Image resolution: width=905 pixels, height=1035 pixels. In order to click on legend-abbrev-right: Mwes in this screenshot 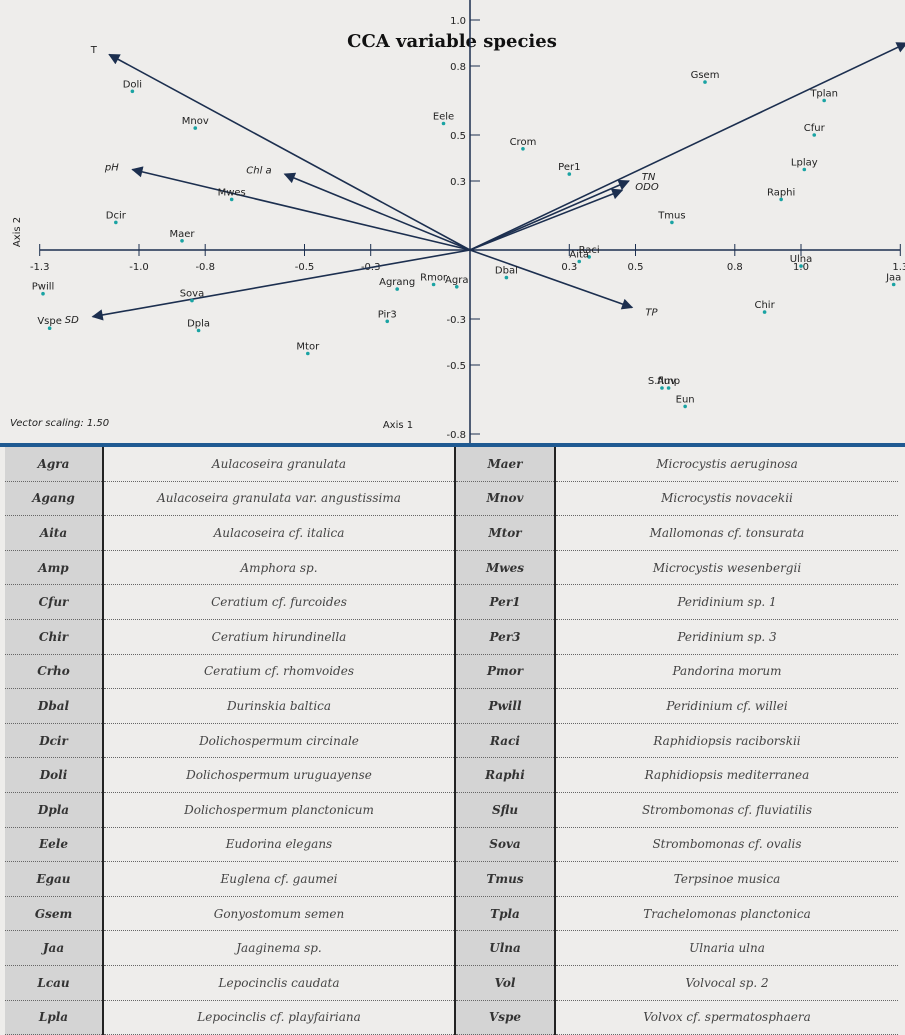, I will do `click(505, 568)`.